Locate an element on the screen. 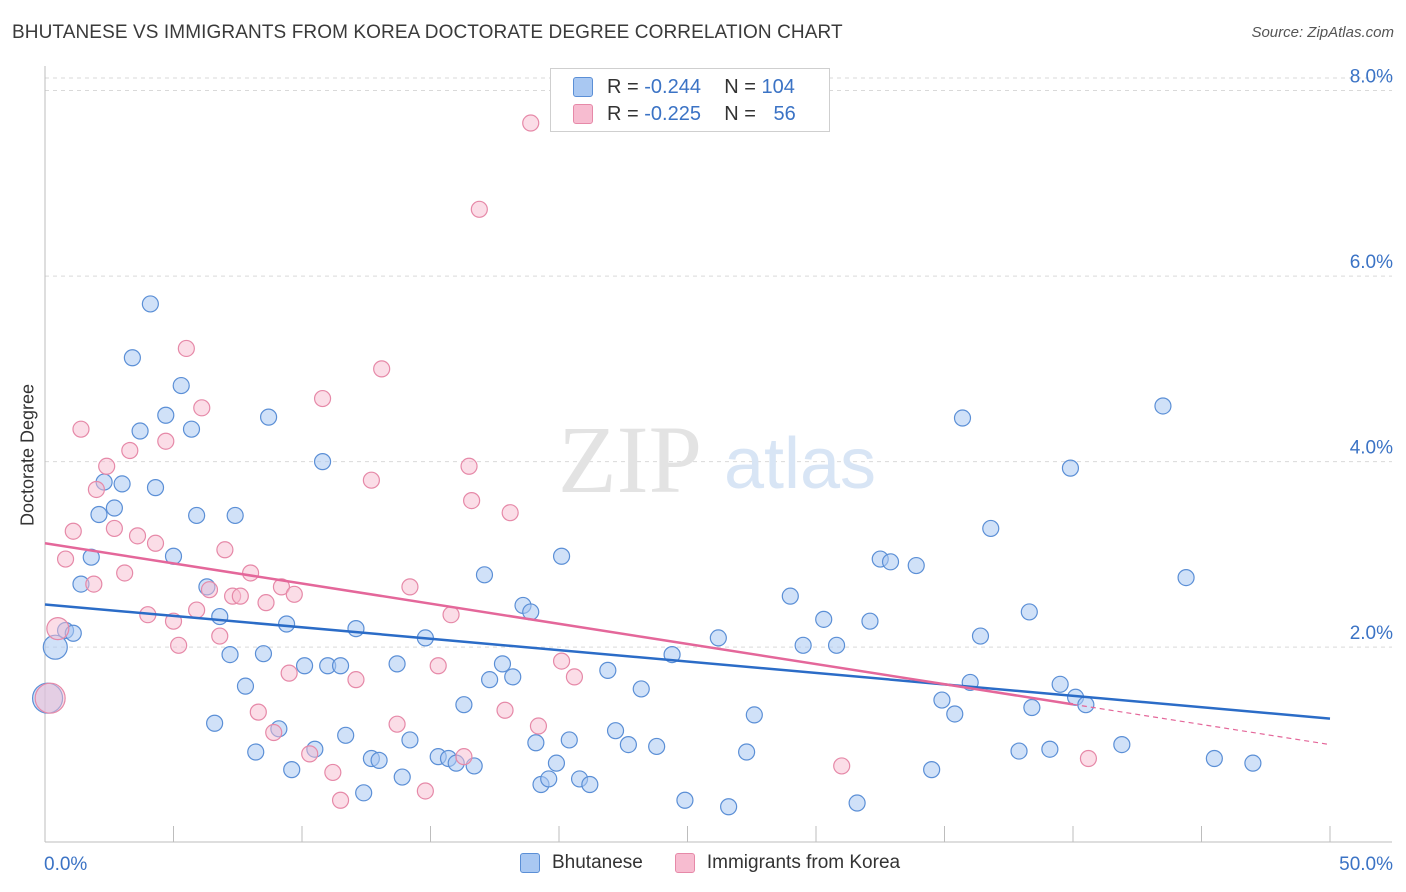  watermark-zip: ZIP is located at coordinates (630, 459).